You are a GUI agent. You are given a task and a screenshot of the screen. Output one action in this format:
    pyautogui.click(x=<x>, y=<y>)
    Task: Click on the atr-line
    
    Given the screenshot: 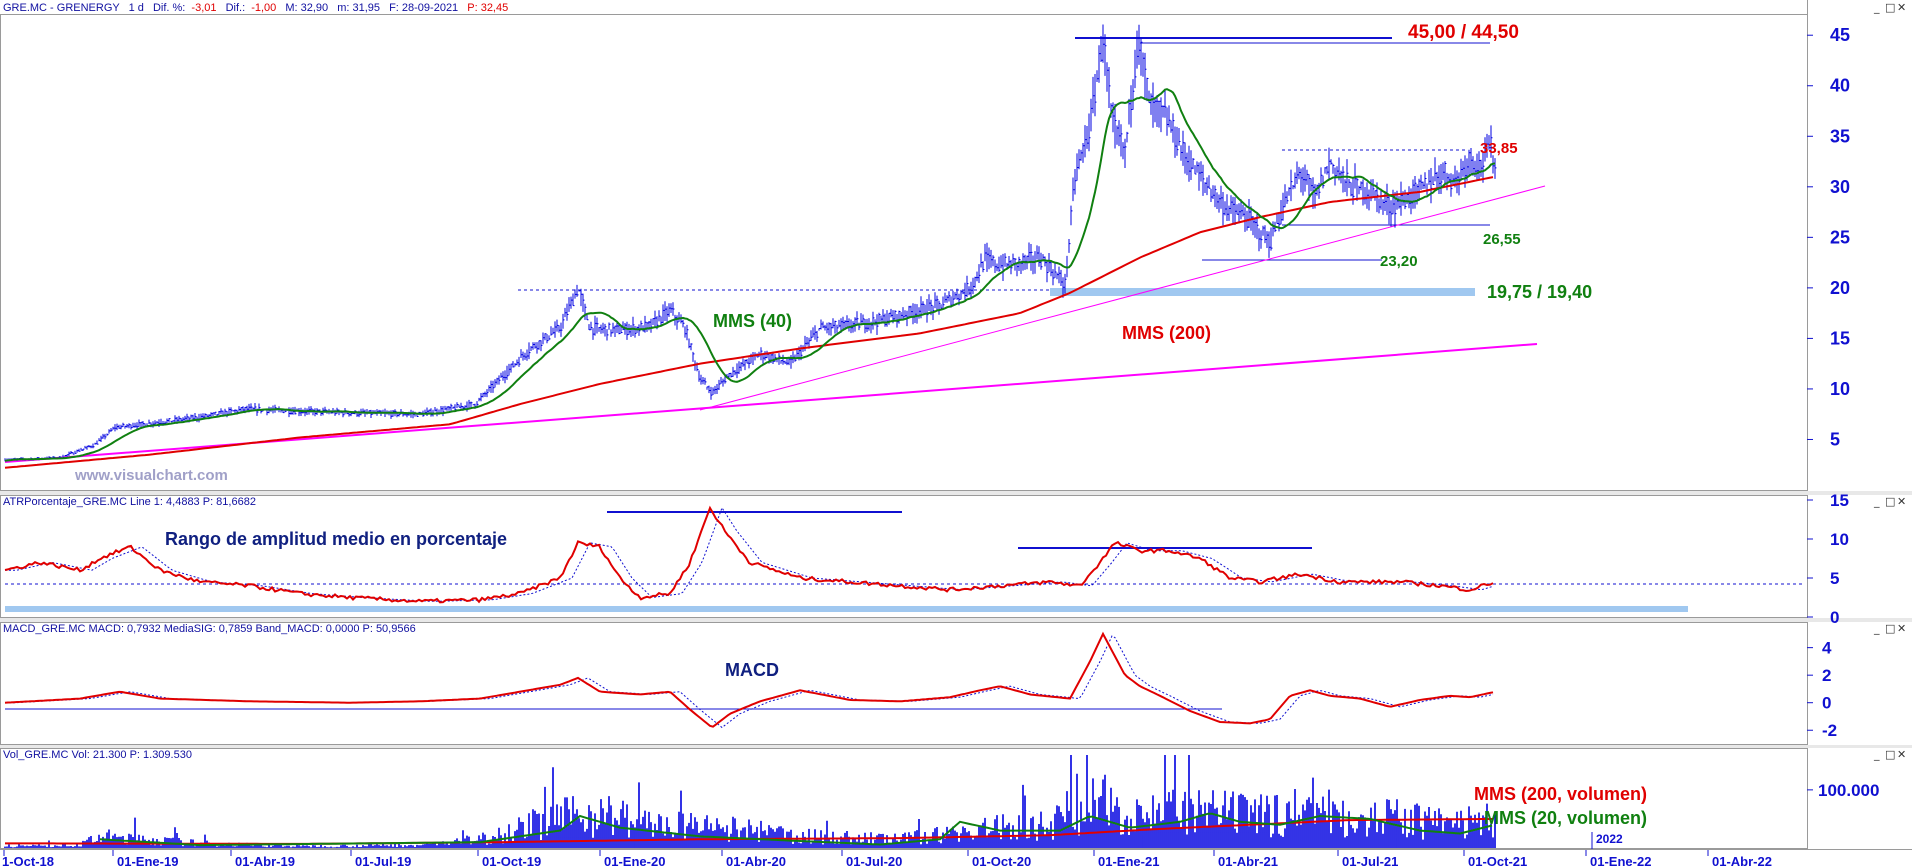 What is the action you would take?
    pyautogui.click(x=749, y=554)
    